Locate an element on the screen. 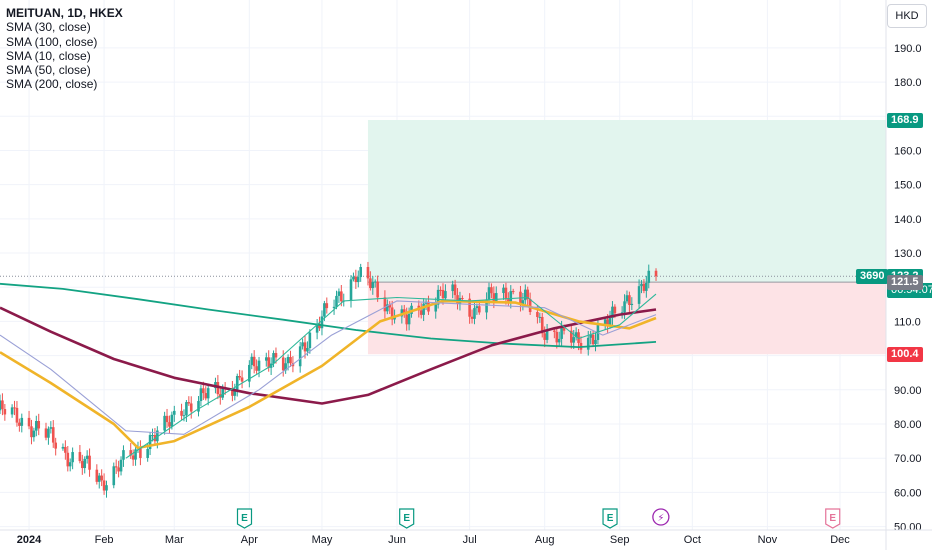 The image size is (932, 550). x-tick-label: Sep is located at coordinates (620, 540).